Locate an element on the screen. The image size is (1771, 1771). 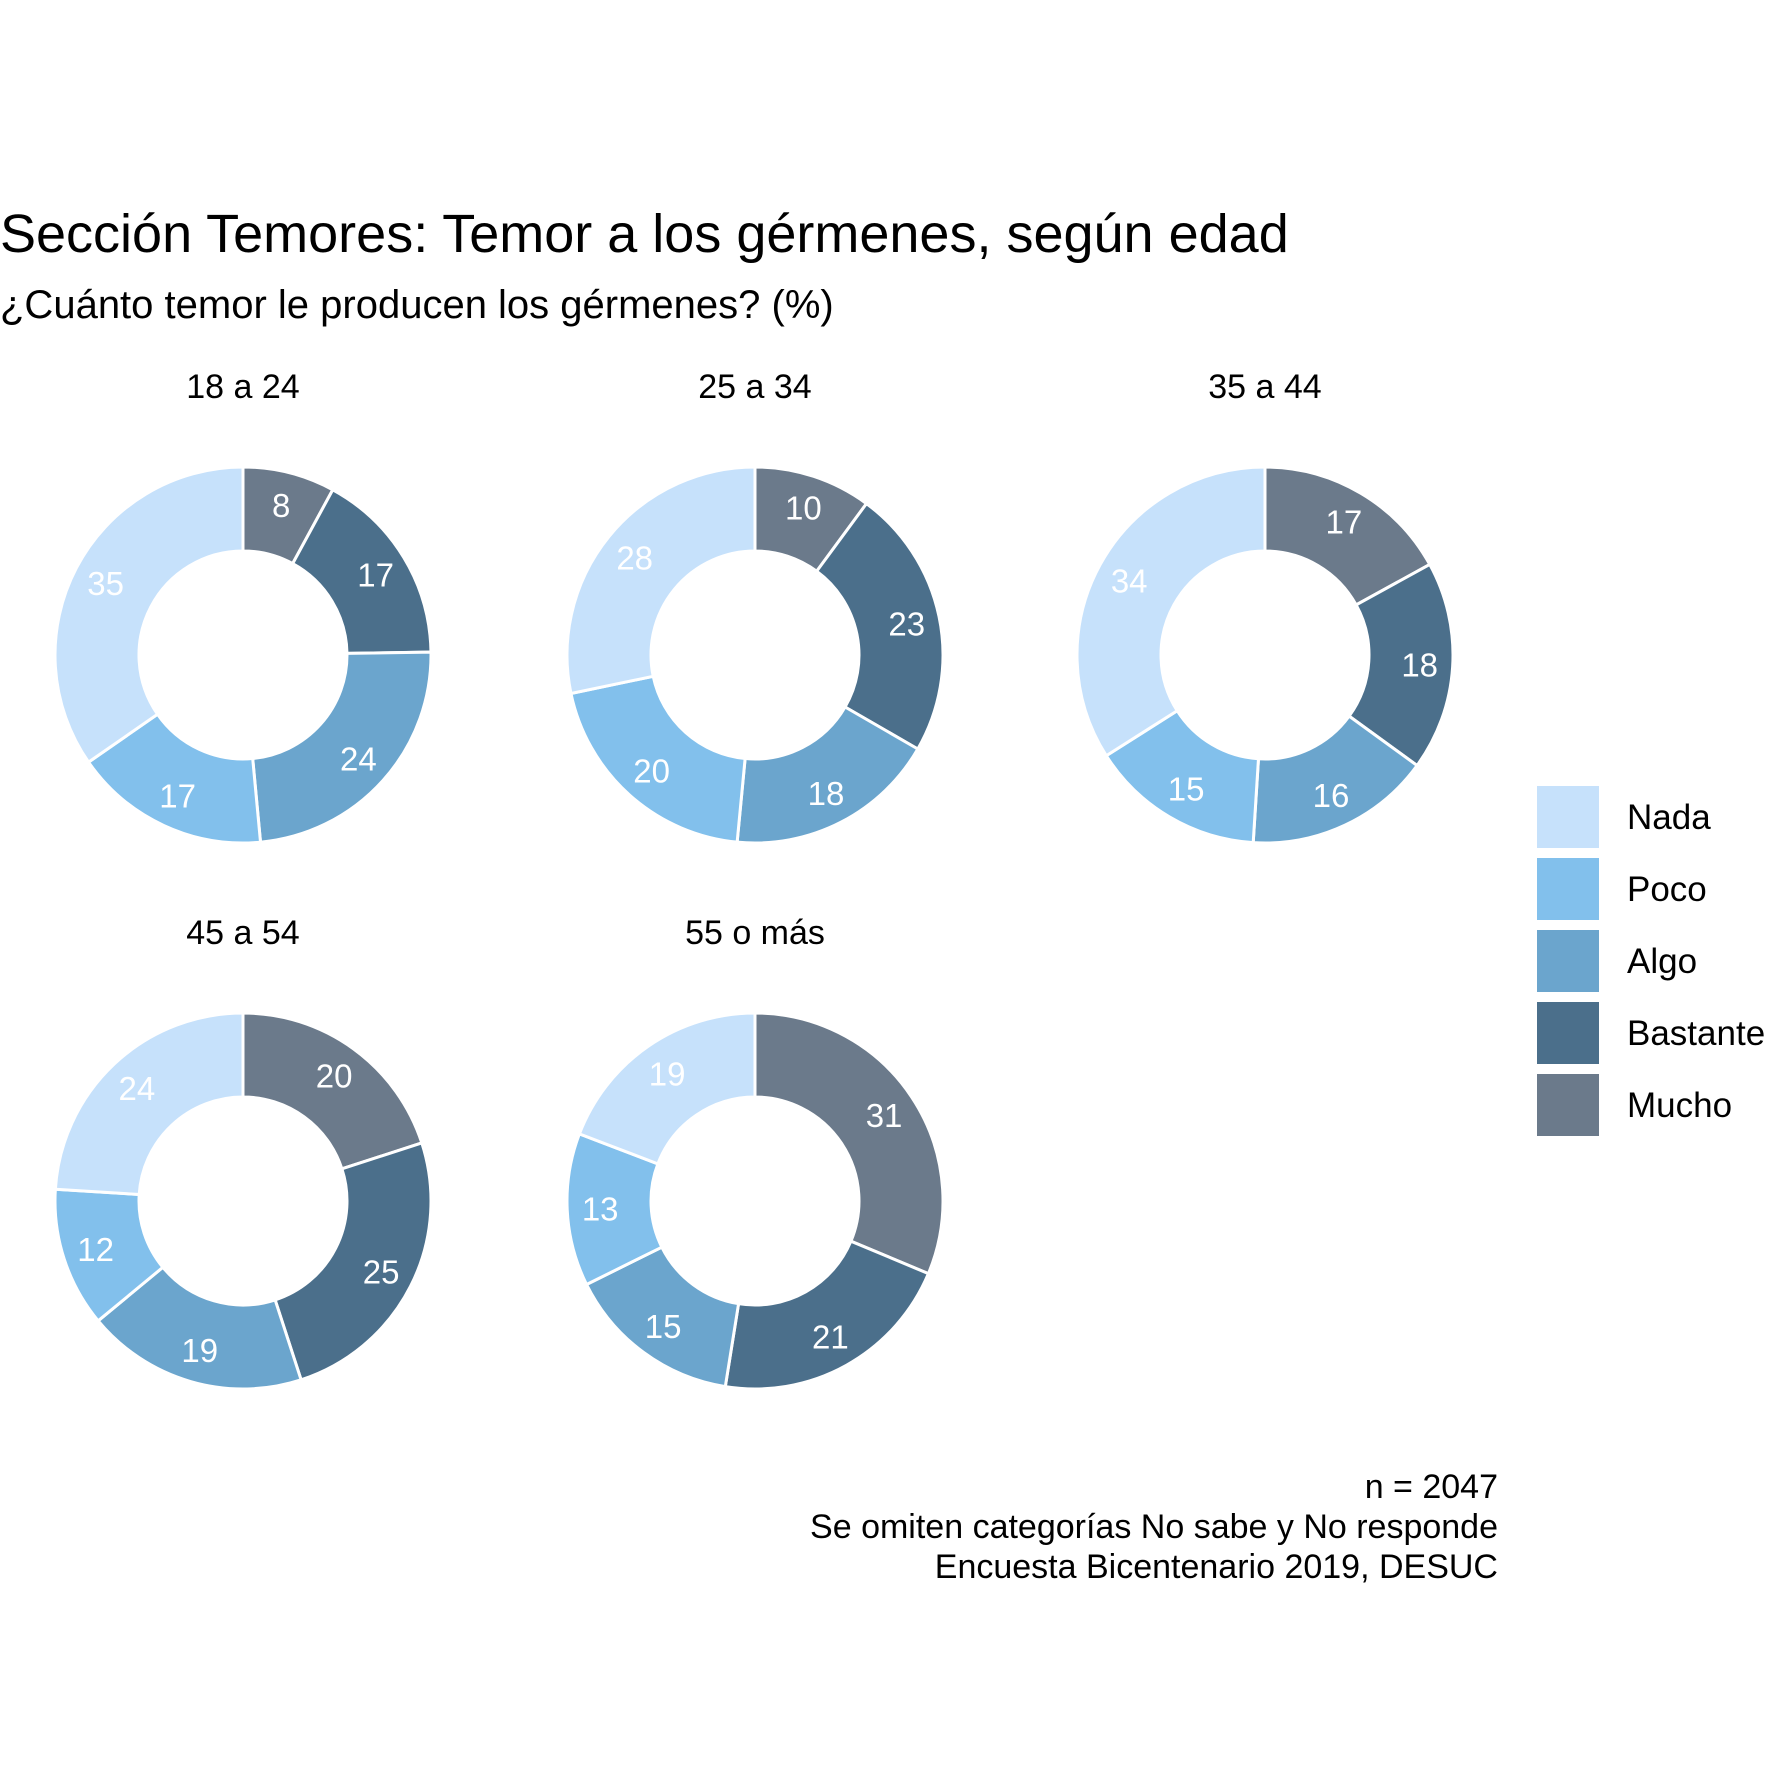
facet-25-a-34: 25 a 34 10 23 18 20 28 is located at coordinates (755, 606).